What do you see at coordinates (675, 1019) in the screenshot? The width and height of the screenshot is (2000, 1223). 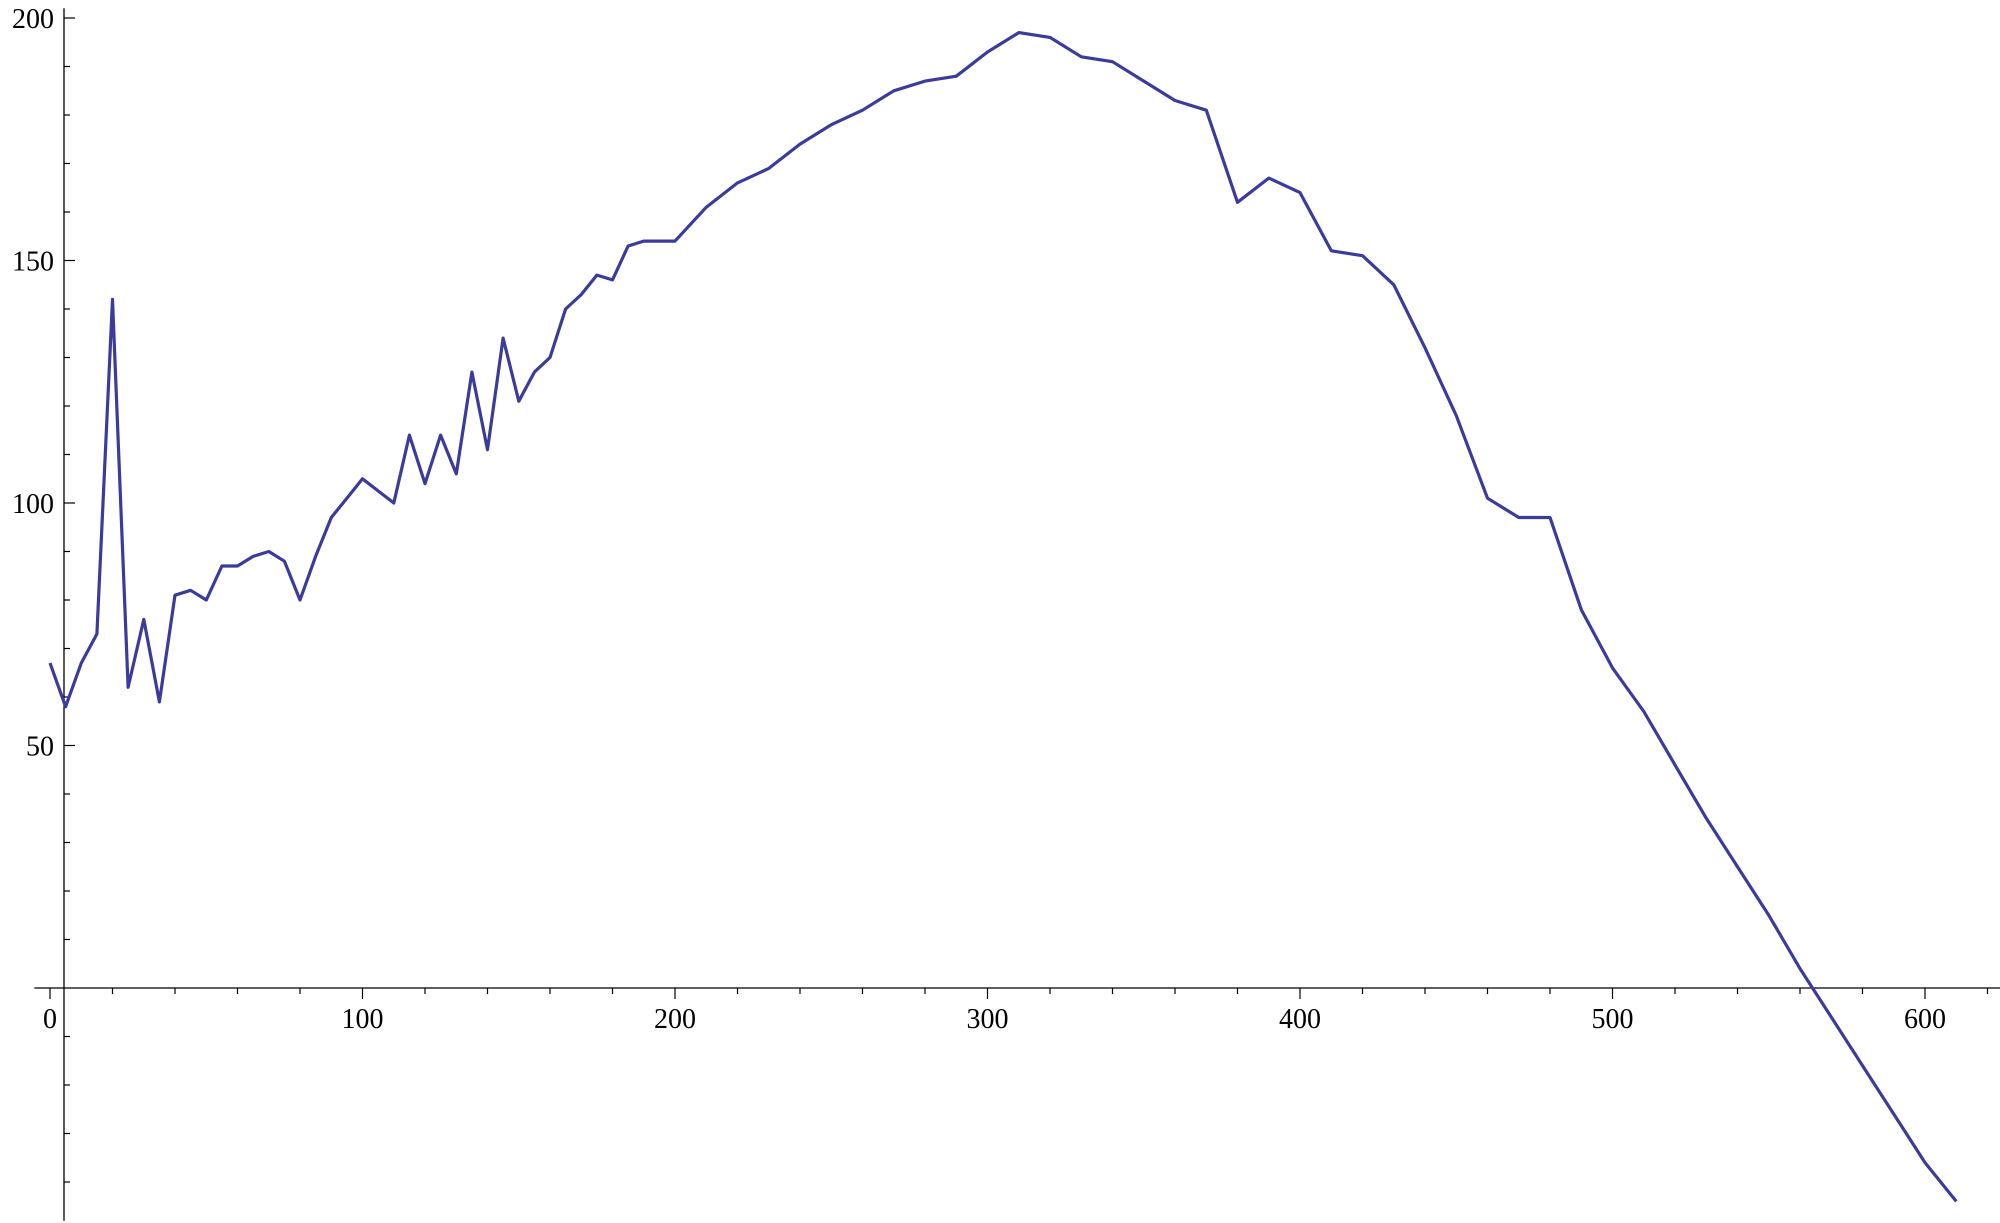 I see `x-tick-label: 200` at bounding box center [675, 1019].